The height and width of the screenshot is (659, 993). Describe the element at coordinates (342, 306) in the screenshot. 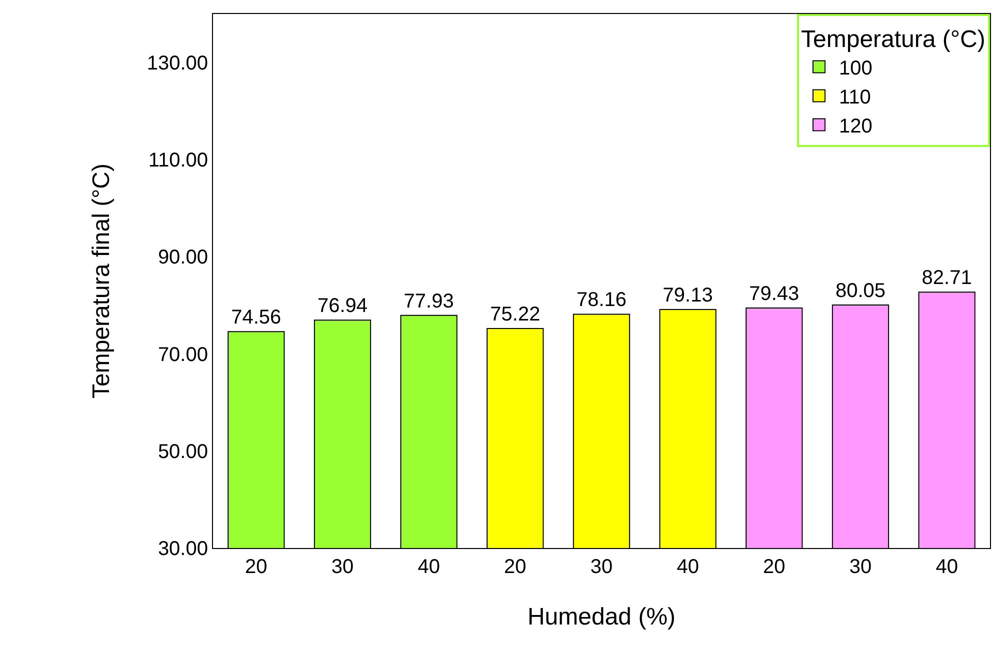

I see `data-label: 76.94` at that location.